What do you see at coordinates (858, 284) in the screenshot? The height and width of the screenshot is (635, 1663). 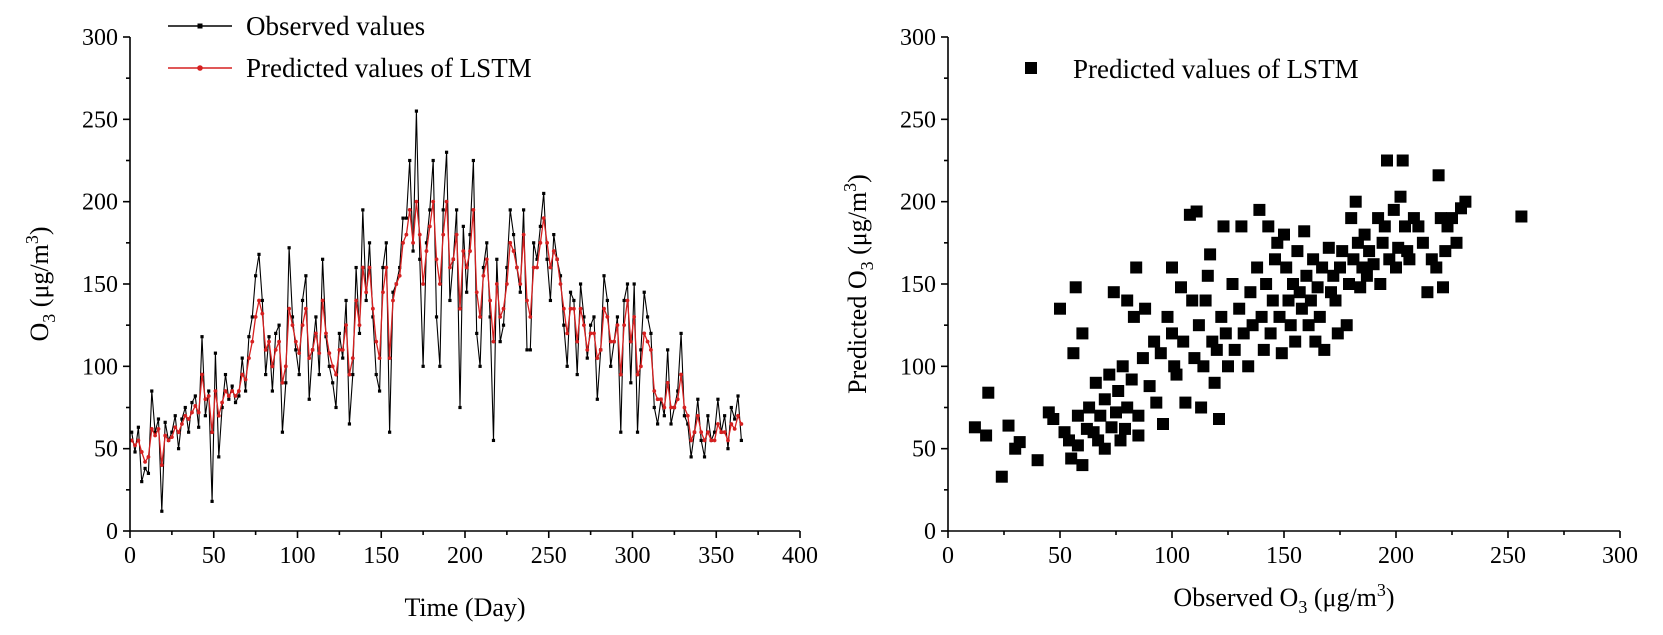 I see `right-y-axis-title: Predicted O3 (μg/m3)` at bounding box center [858, 284].